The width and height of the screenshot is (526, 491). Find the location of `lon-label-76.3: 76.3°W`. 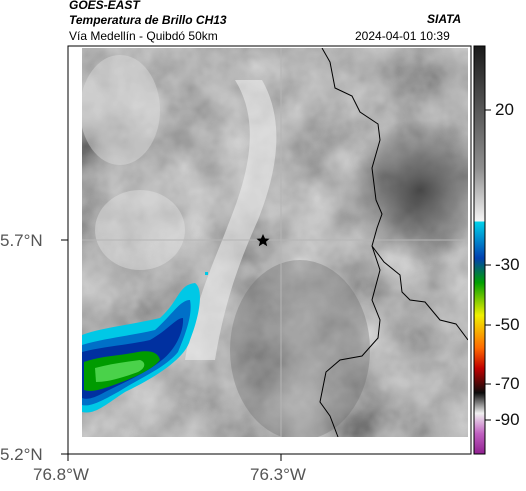

lon-label-76.3: 76.3°W is located at coordinates (278, 474).